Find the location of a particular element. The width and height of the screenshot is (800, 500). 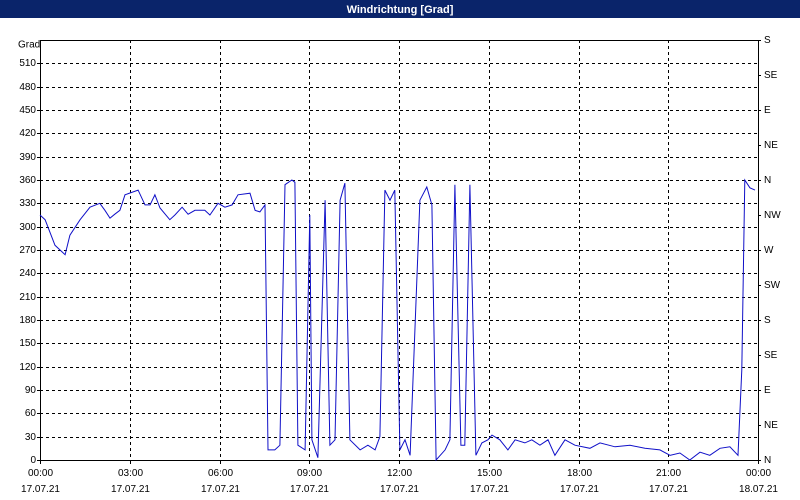

x-tick-label: 12:00 17.07.21 is located at coordinates (399, 481).